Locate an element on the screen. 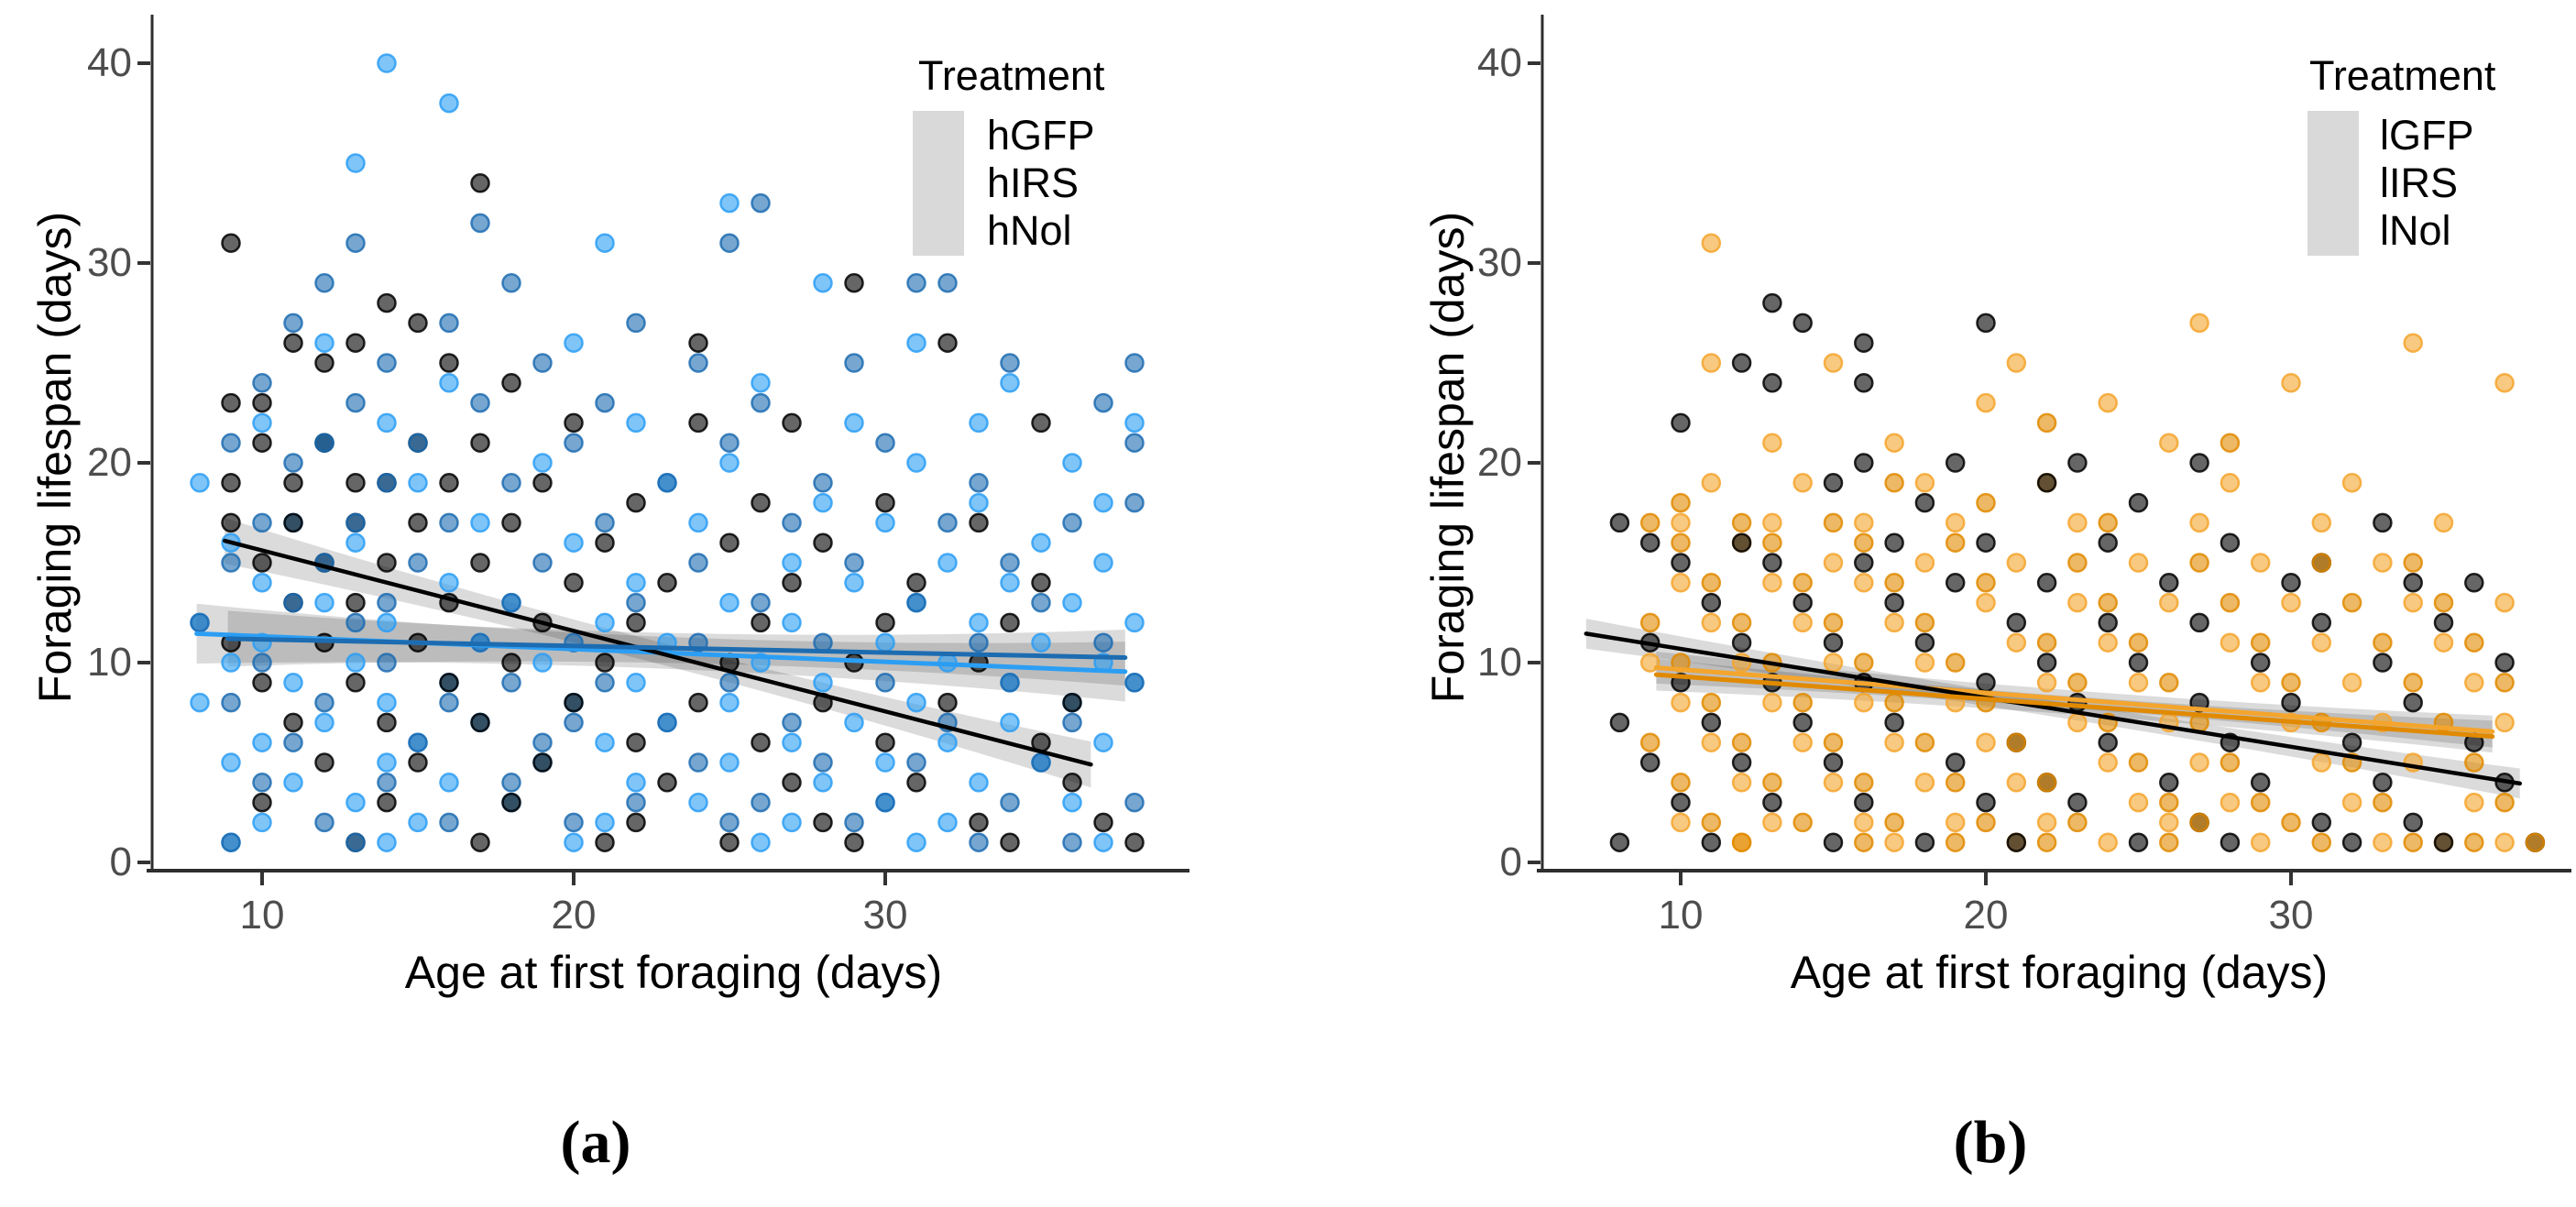 Image resolution: width=2576 pixels, height=1207 pixels. panel-a-caption: (a) is located at coordinates (595, 1142).